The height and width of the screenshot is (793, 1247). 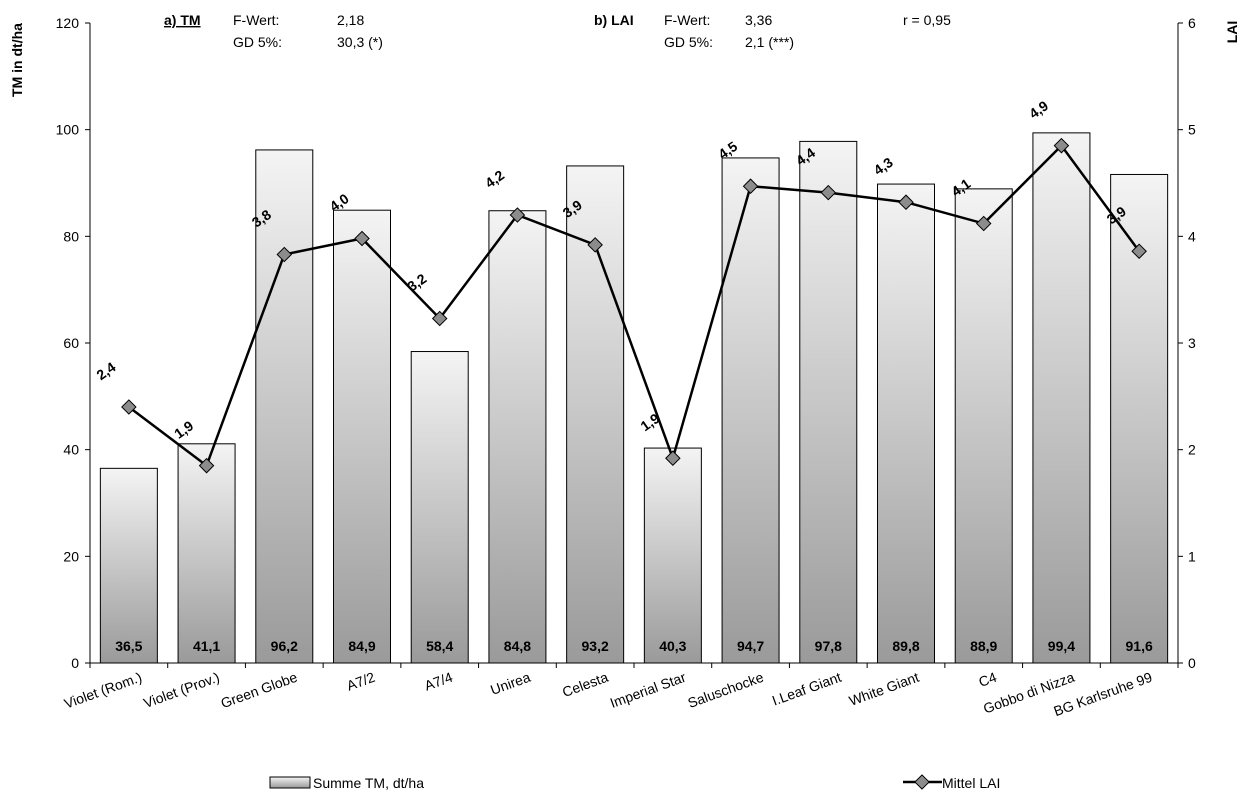 I want to click on bar-value-label: 96,2, so click(x=284, y=646).